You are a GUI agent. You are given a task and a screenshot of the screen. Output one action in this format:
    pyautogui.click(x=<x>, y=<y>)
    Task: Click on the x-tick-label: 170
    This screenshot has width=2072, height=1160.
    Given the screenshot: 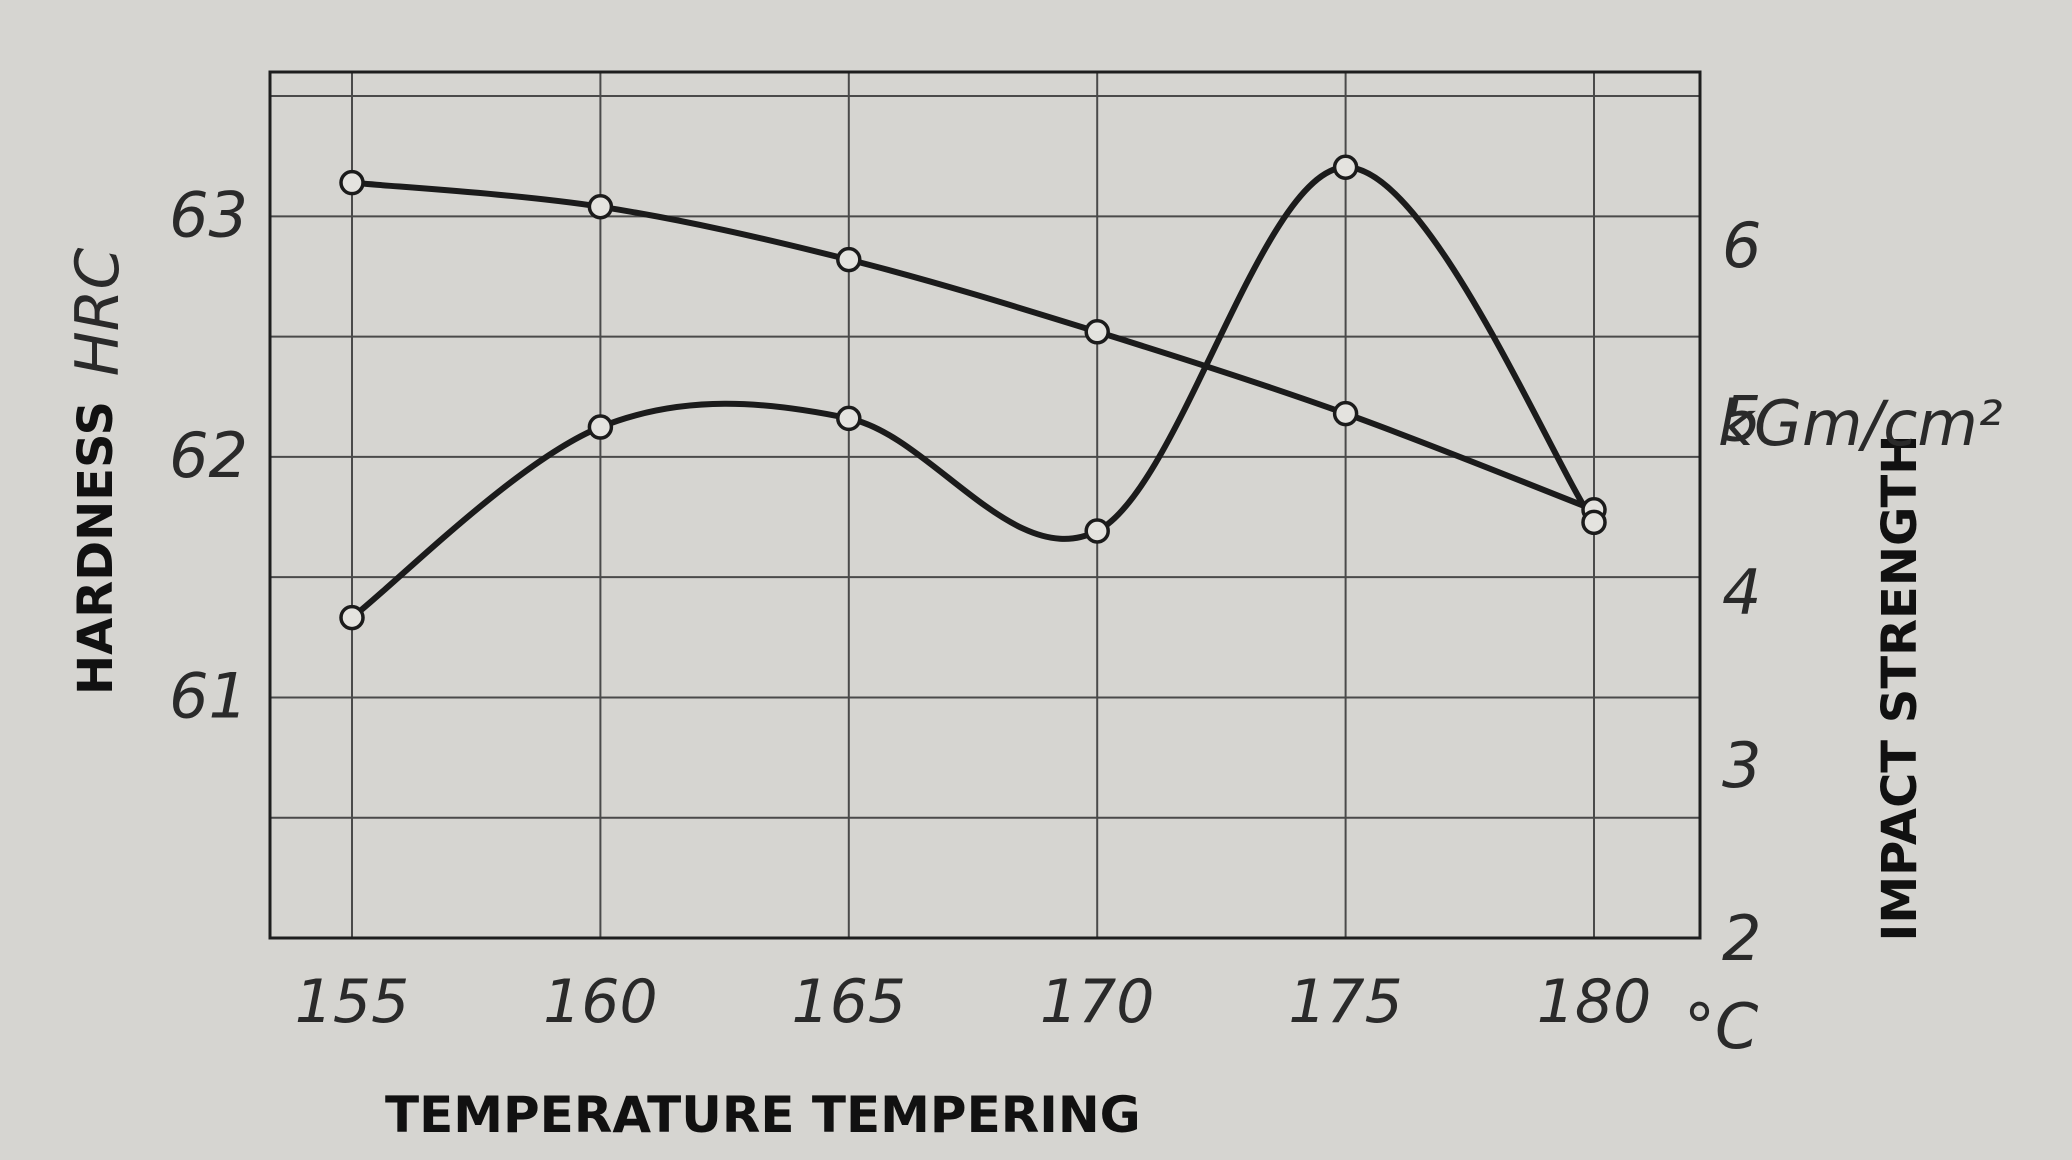 What is the action you would take?
    pyautogui.click(x=1097, y=1002)
    